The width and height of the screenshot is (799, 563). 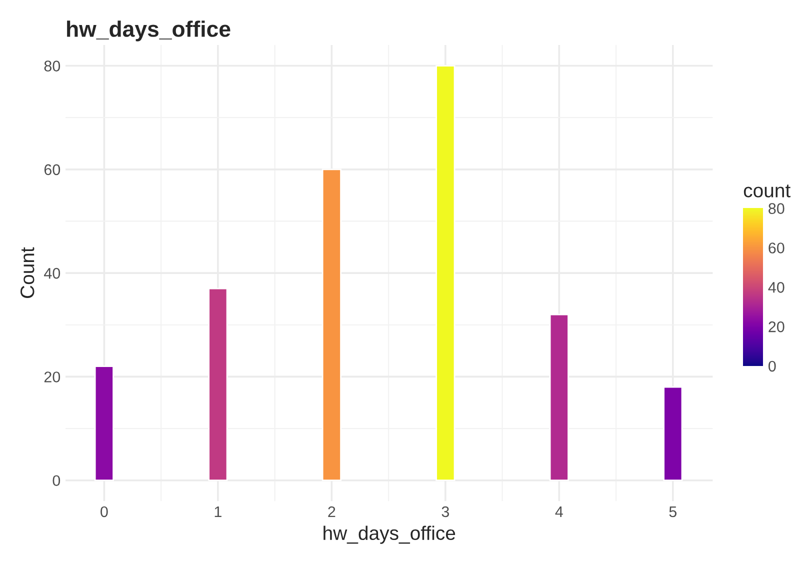 What do you see at coordinates (218, 512) in the screenshot?
I see `x-tick-label: 1` at bounding box center [218, 512].